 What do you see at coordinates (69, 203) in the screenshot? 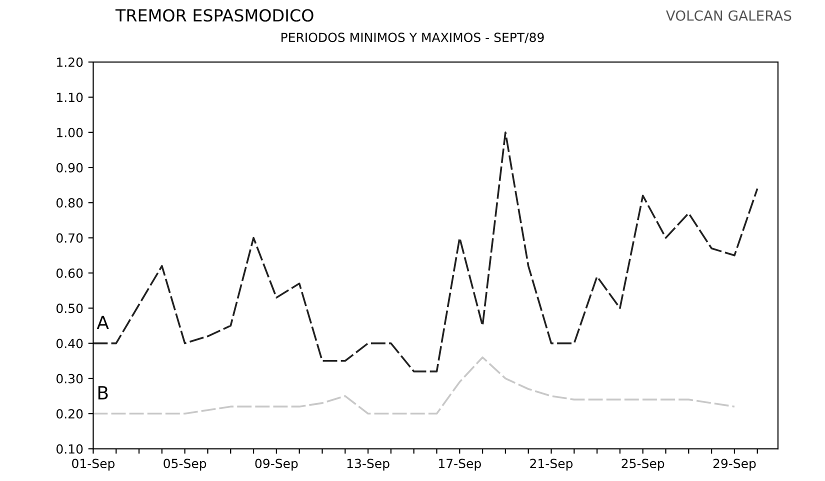
I see `y-tick-label: 0.80` at bounding box center [69, 203].